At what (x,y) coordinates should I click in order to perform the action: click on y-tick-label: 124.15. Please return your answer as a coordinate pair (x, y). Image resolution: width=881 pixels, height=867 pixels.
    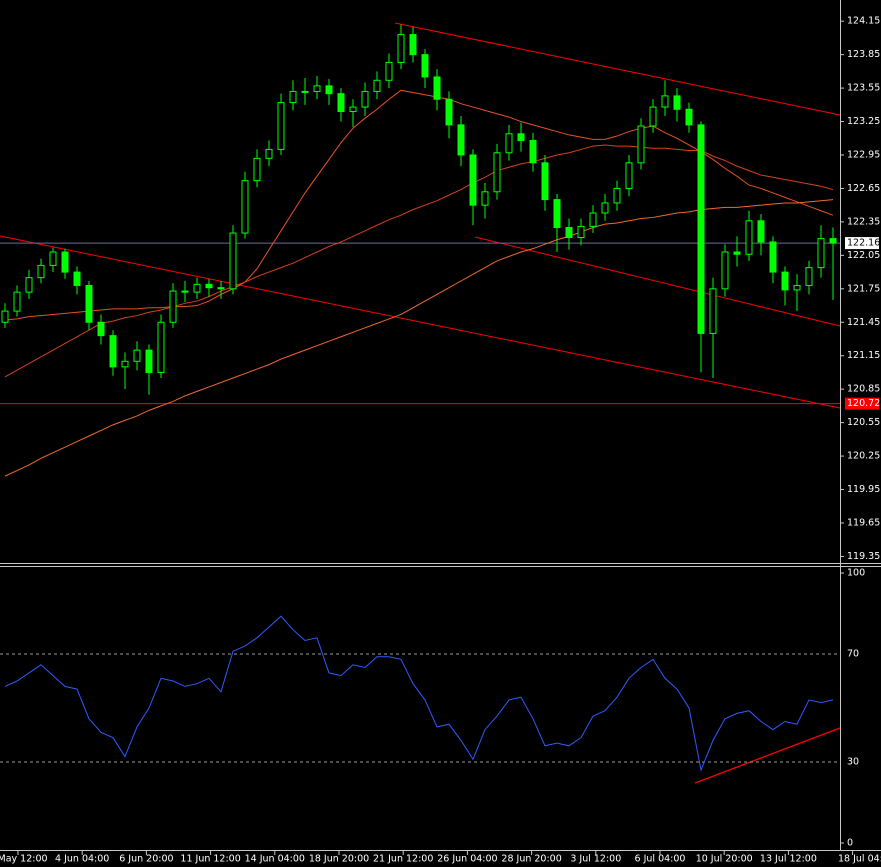
    Looking at the image, I should click on (863, 21).